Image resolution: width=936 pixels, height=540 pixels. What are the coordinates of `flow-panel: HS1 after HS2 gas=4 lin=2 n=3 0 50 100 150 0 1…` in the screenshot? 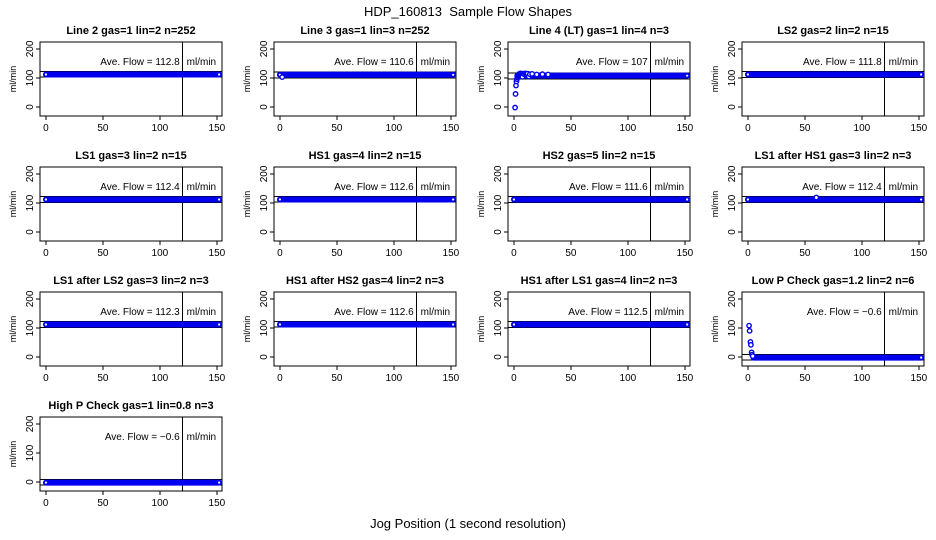 It's located at (351, 332).